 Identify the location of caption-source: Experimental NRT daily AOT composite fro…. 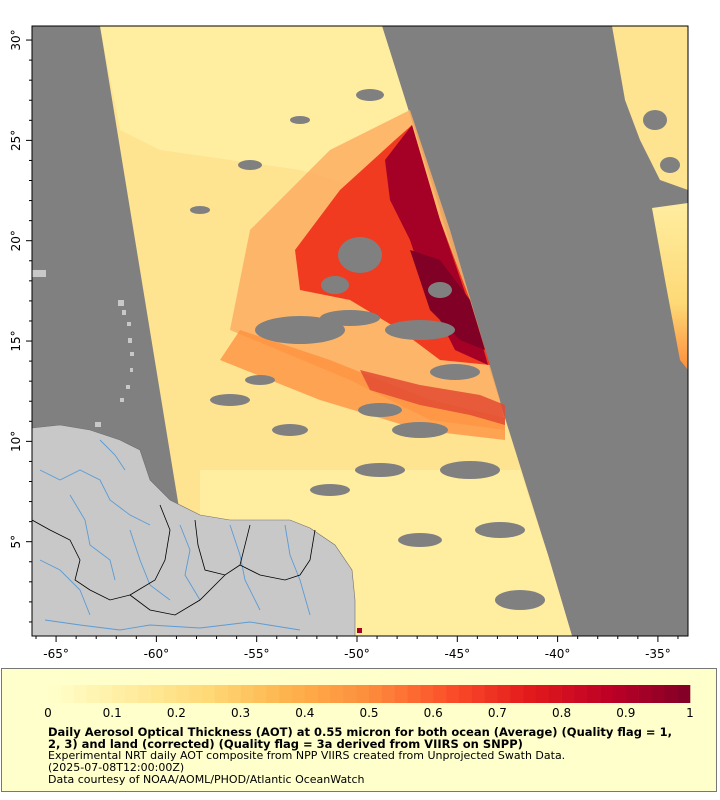
(307, 755).